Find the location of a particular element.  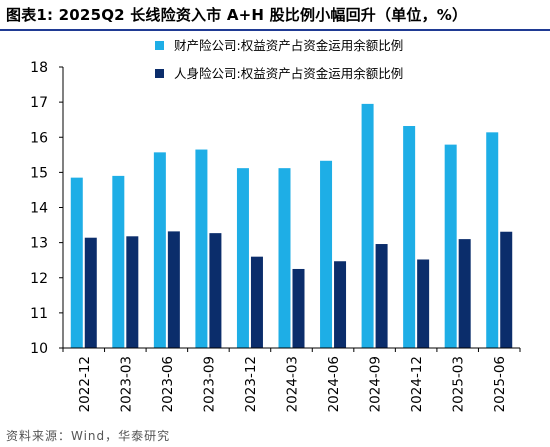

y-tick-label: 15 is located at coordinates (39, 173).